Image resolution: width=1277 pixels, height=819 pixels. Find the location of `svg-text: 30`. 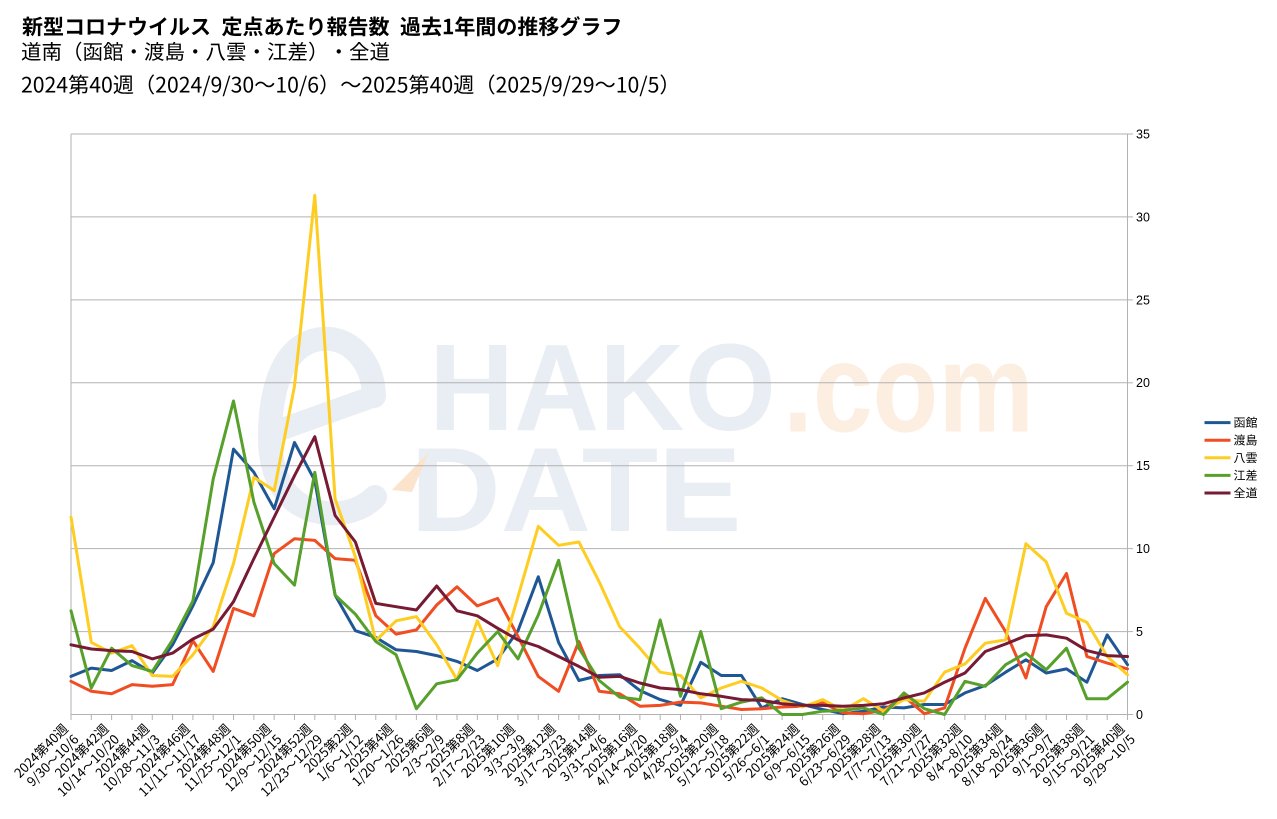

svg-text: 30 is located at coordinates (1143, 217).